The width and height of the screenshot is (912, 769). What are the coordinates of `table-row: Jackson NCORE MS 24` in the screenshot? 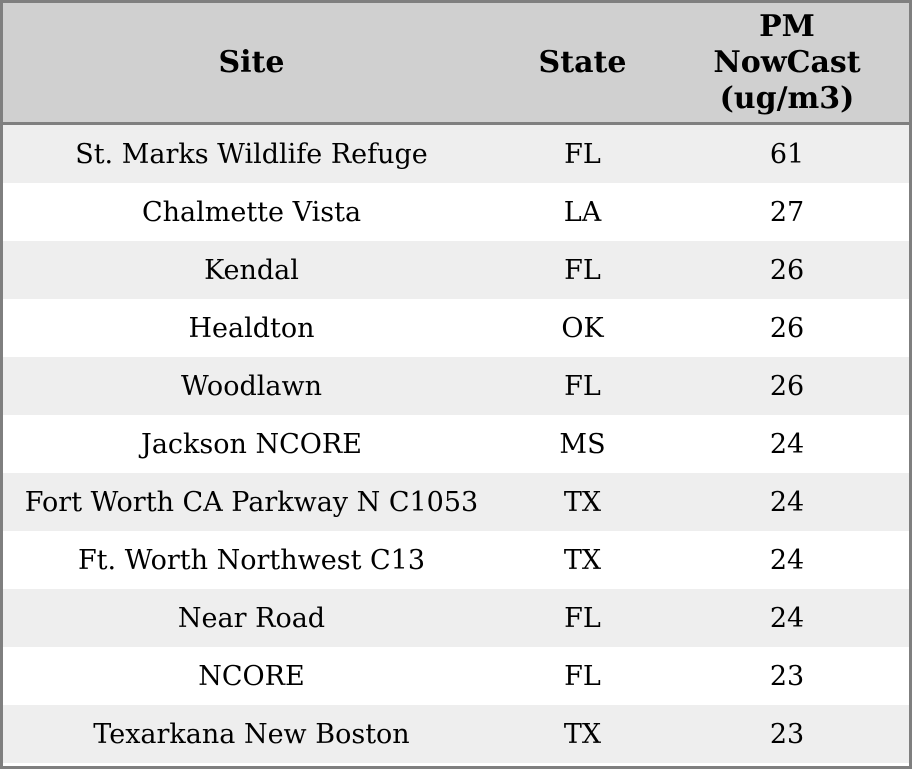 It's located at (456, 444).